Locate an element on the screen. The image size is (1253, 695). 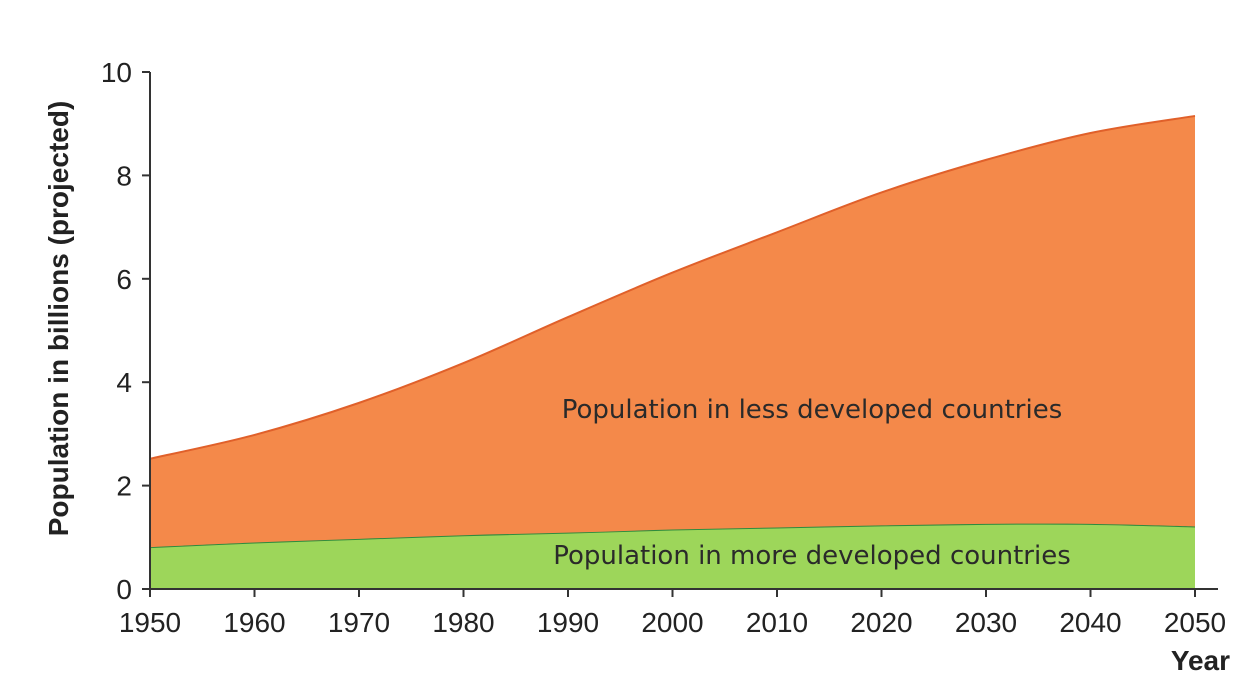
y-tick-label: 4 is located at coordinates (124, 382).